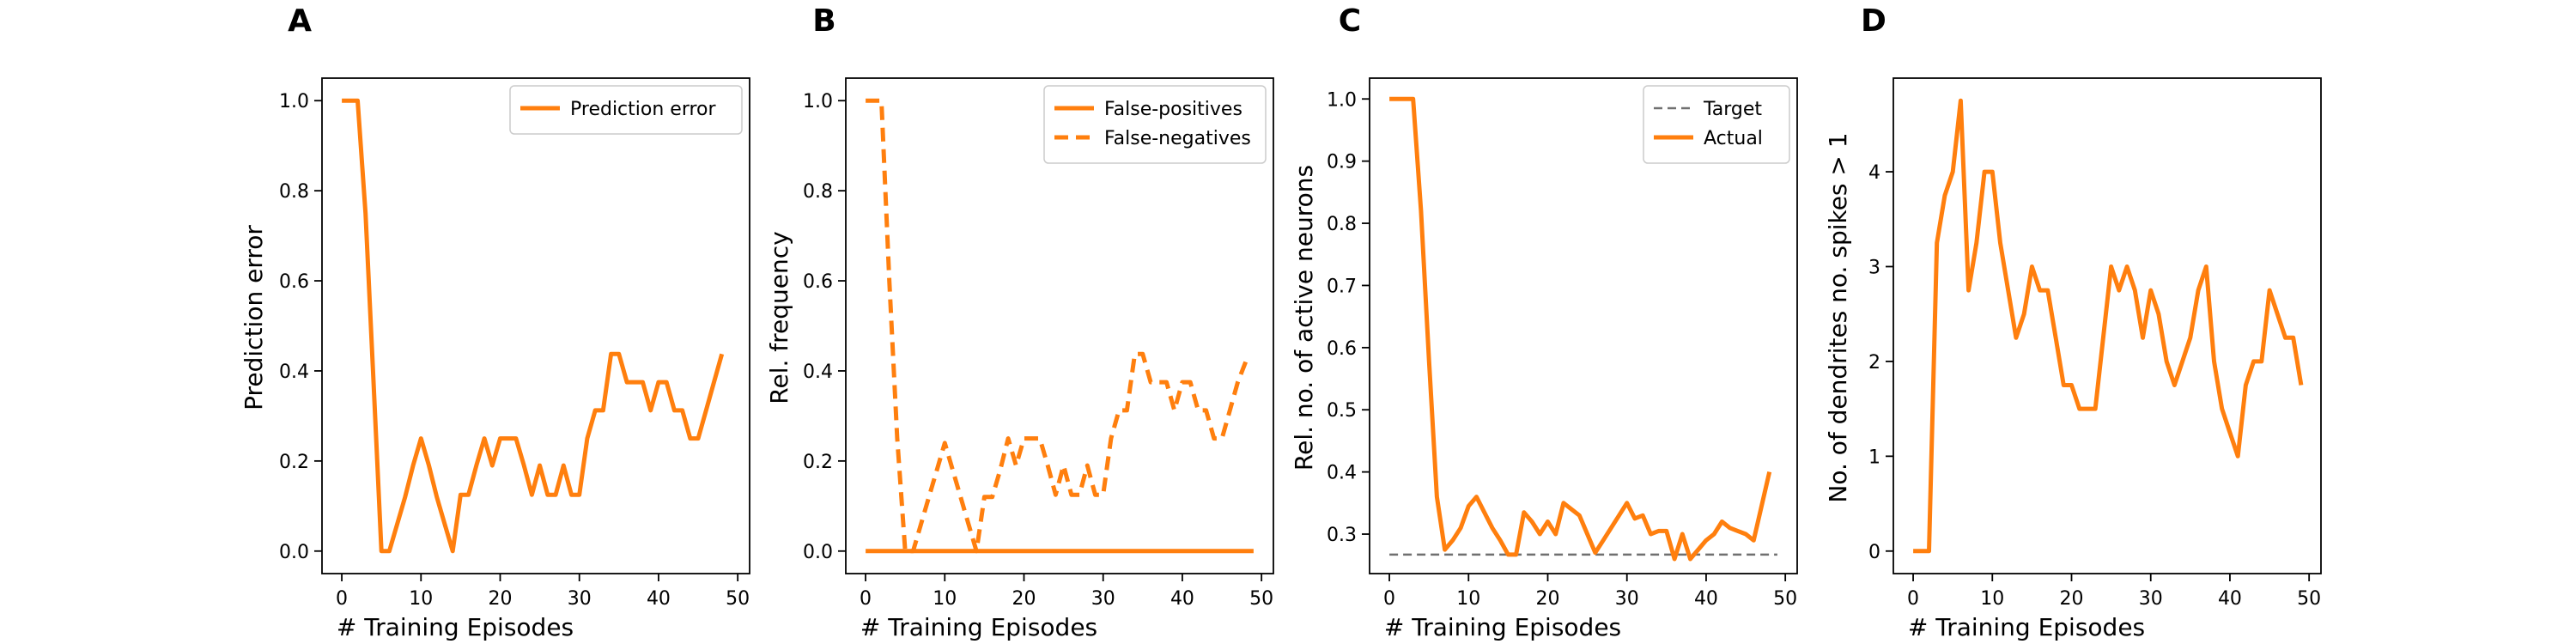 The height and width of the screenshot is (644, 2576). I want to click on panel-b-axes-frame, so click(1060, 325).